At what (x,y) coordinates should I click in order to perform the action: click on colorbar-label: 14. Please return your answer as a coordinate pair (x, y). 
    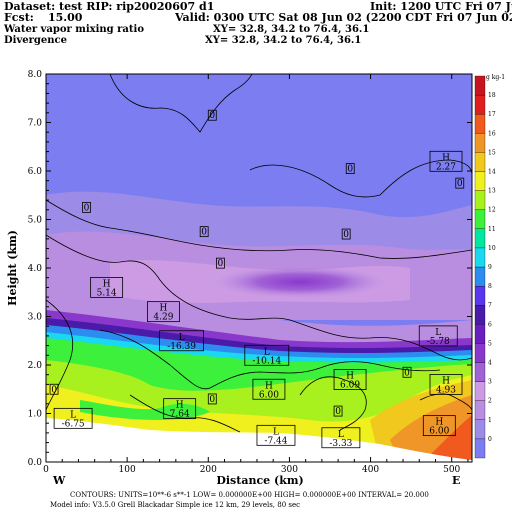
    Looking at the image, I should click on (492, 172).